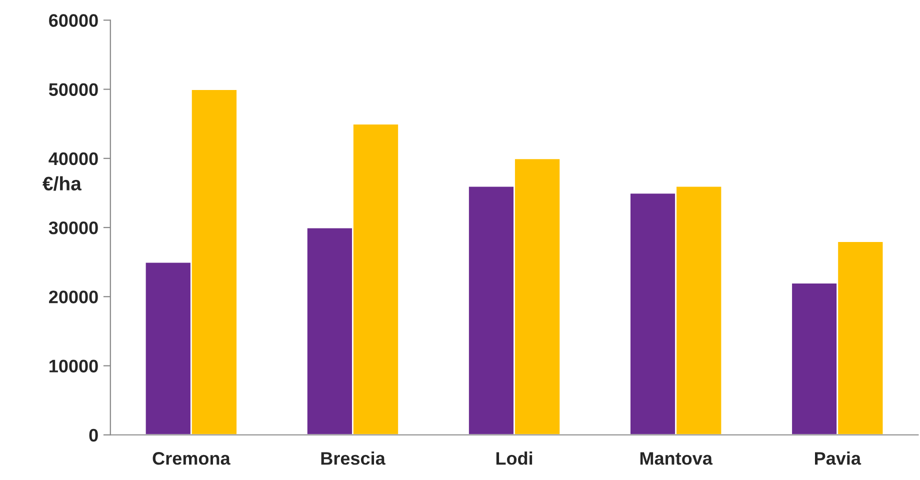  Describe the element at coordinates (353, 458) in the screenshot. I see `x-tick-label: Brescia` at that location.